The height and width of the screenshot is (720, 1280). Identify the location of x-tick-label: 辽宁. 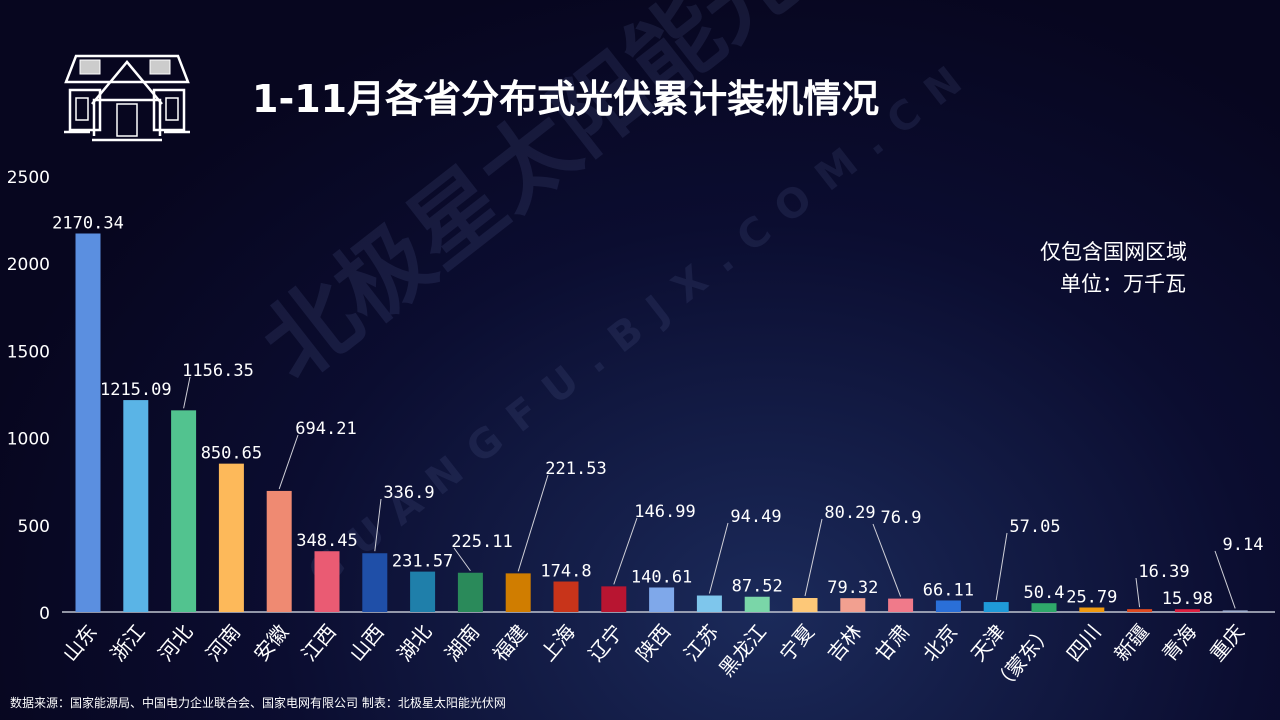
(606, 643).